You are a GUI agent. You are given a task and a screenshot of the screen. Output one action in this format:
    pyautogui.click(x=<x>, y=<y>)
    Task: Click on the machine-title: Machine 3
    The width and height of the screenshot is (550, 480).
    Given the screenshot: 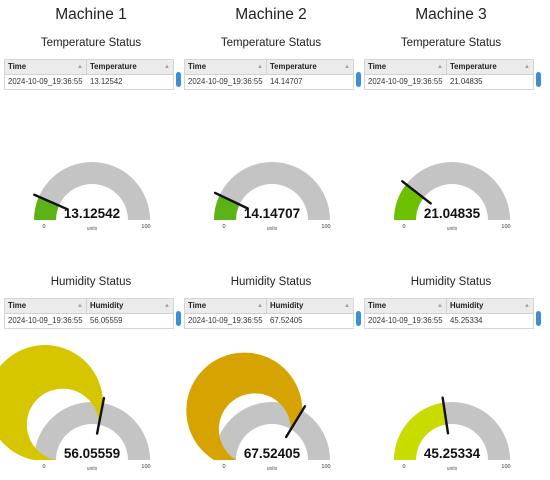 What is the action you would take?
    pyautogui.click(x=451, y=14)
    